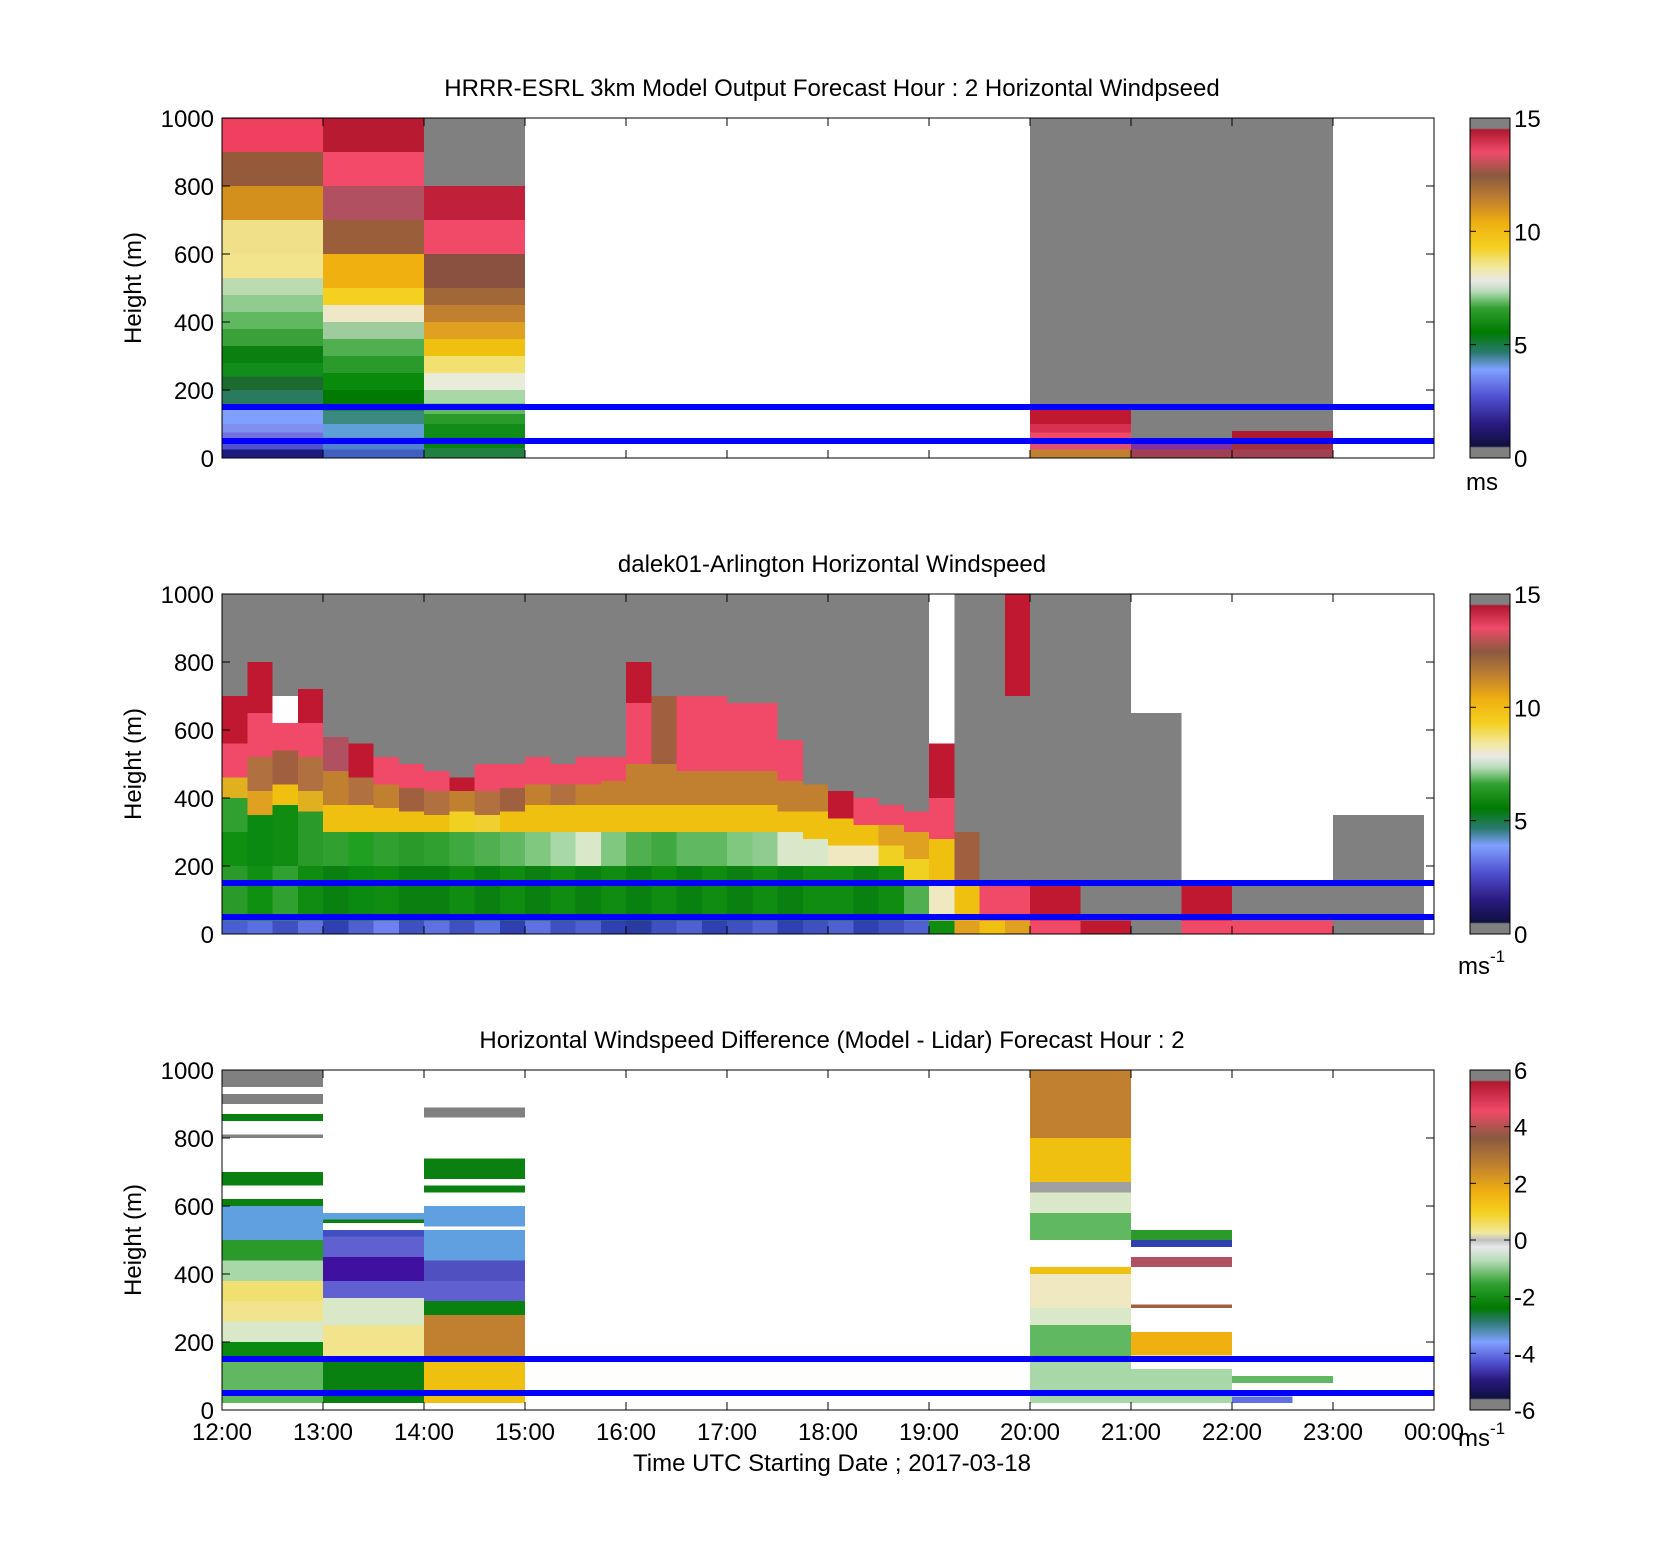  Describe the element at coordinates (1434, 1432) in the screenshot. I see `x-tick-label: 00:00` at that location.